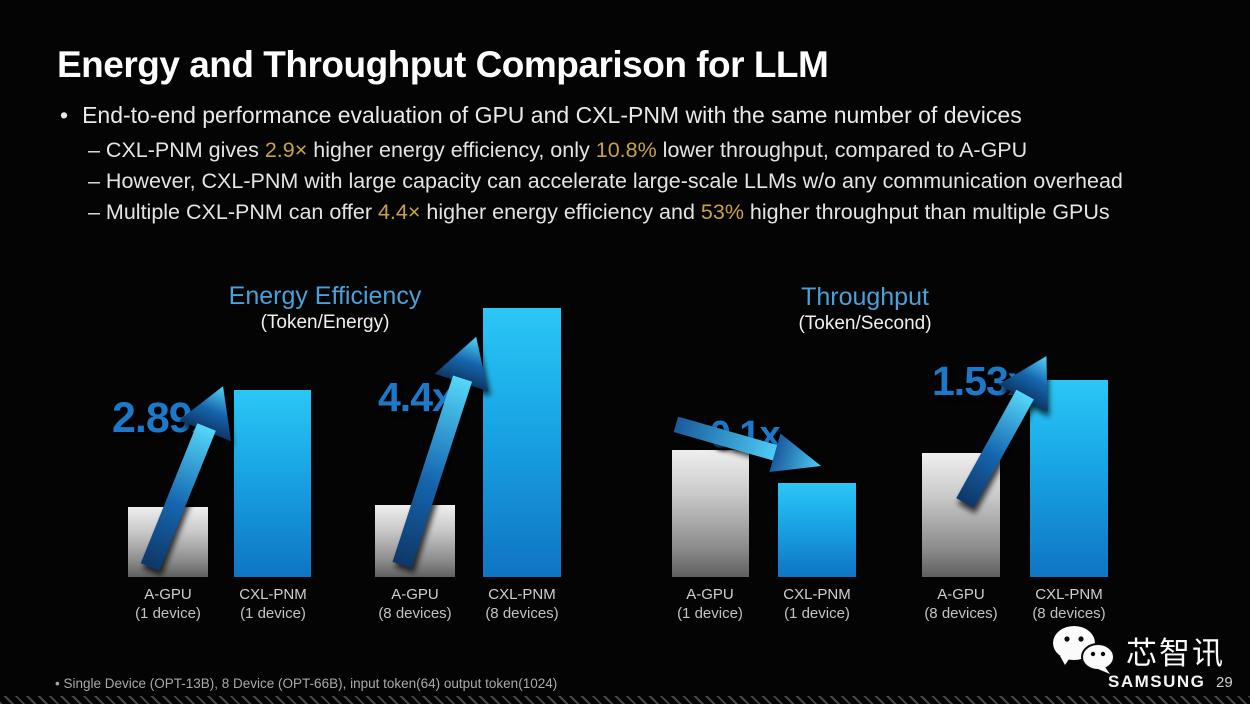 Image resolution: width=1250 pixels, height=704 pixels. I want to click on bullet-sub-3-mid: higher energy efficiency and, so click(560, 212).